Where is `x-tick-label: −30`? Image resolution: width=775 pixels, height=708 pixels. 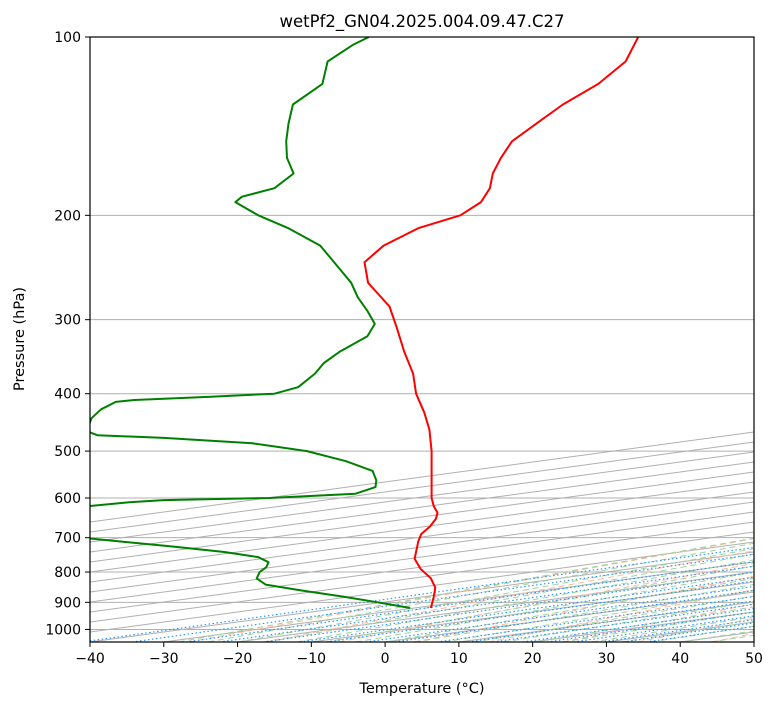 x-tick-label: −30 is located at coordinates (164, 659).